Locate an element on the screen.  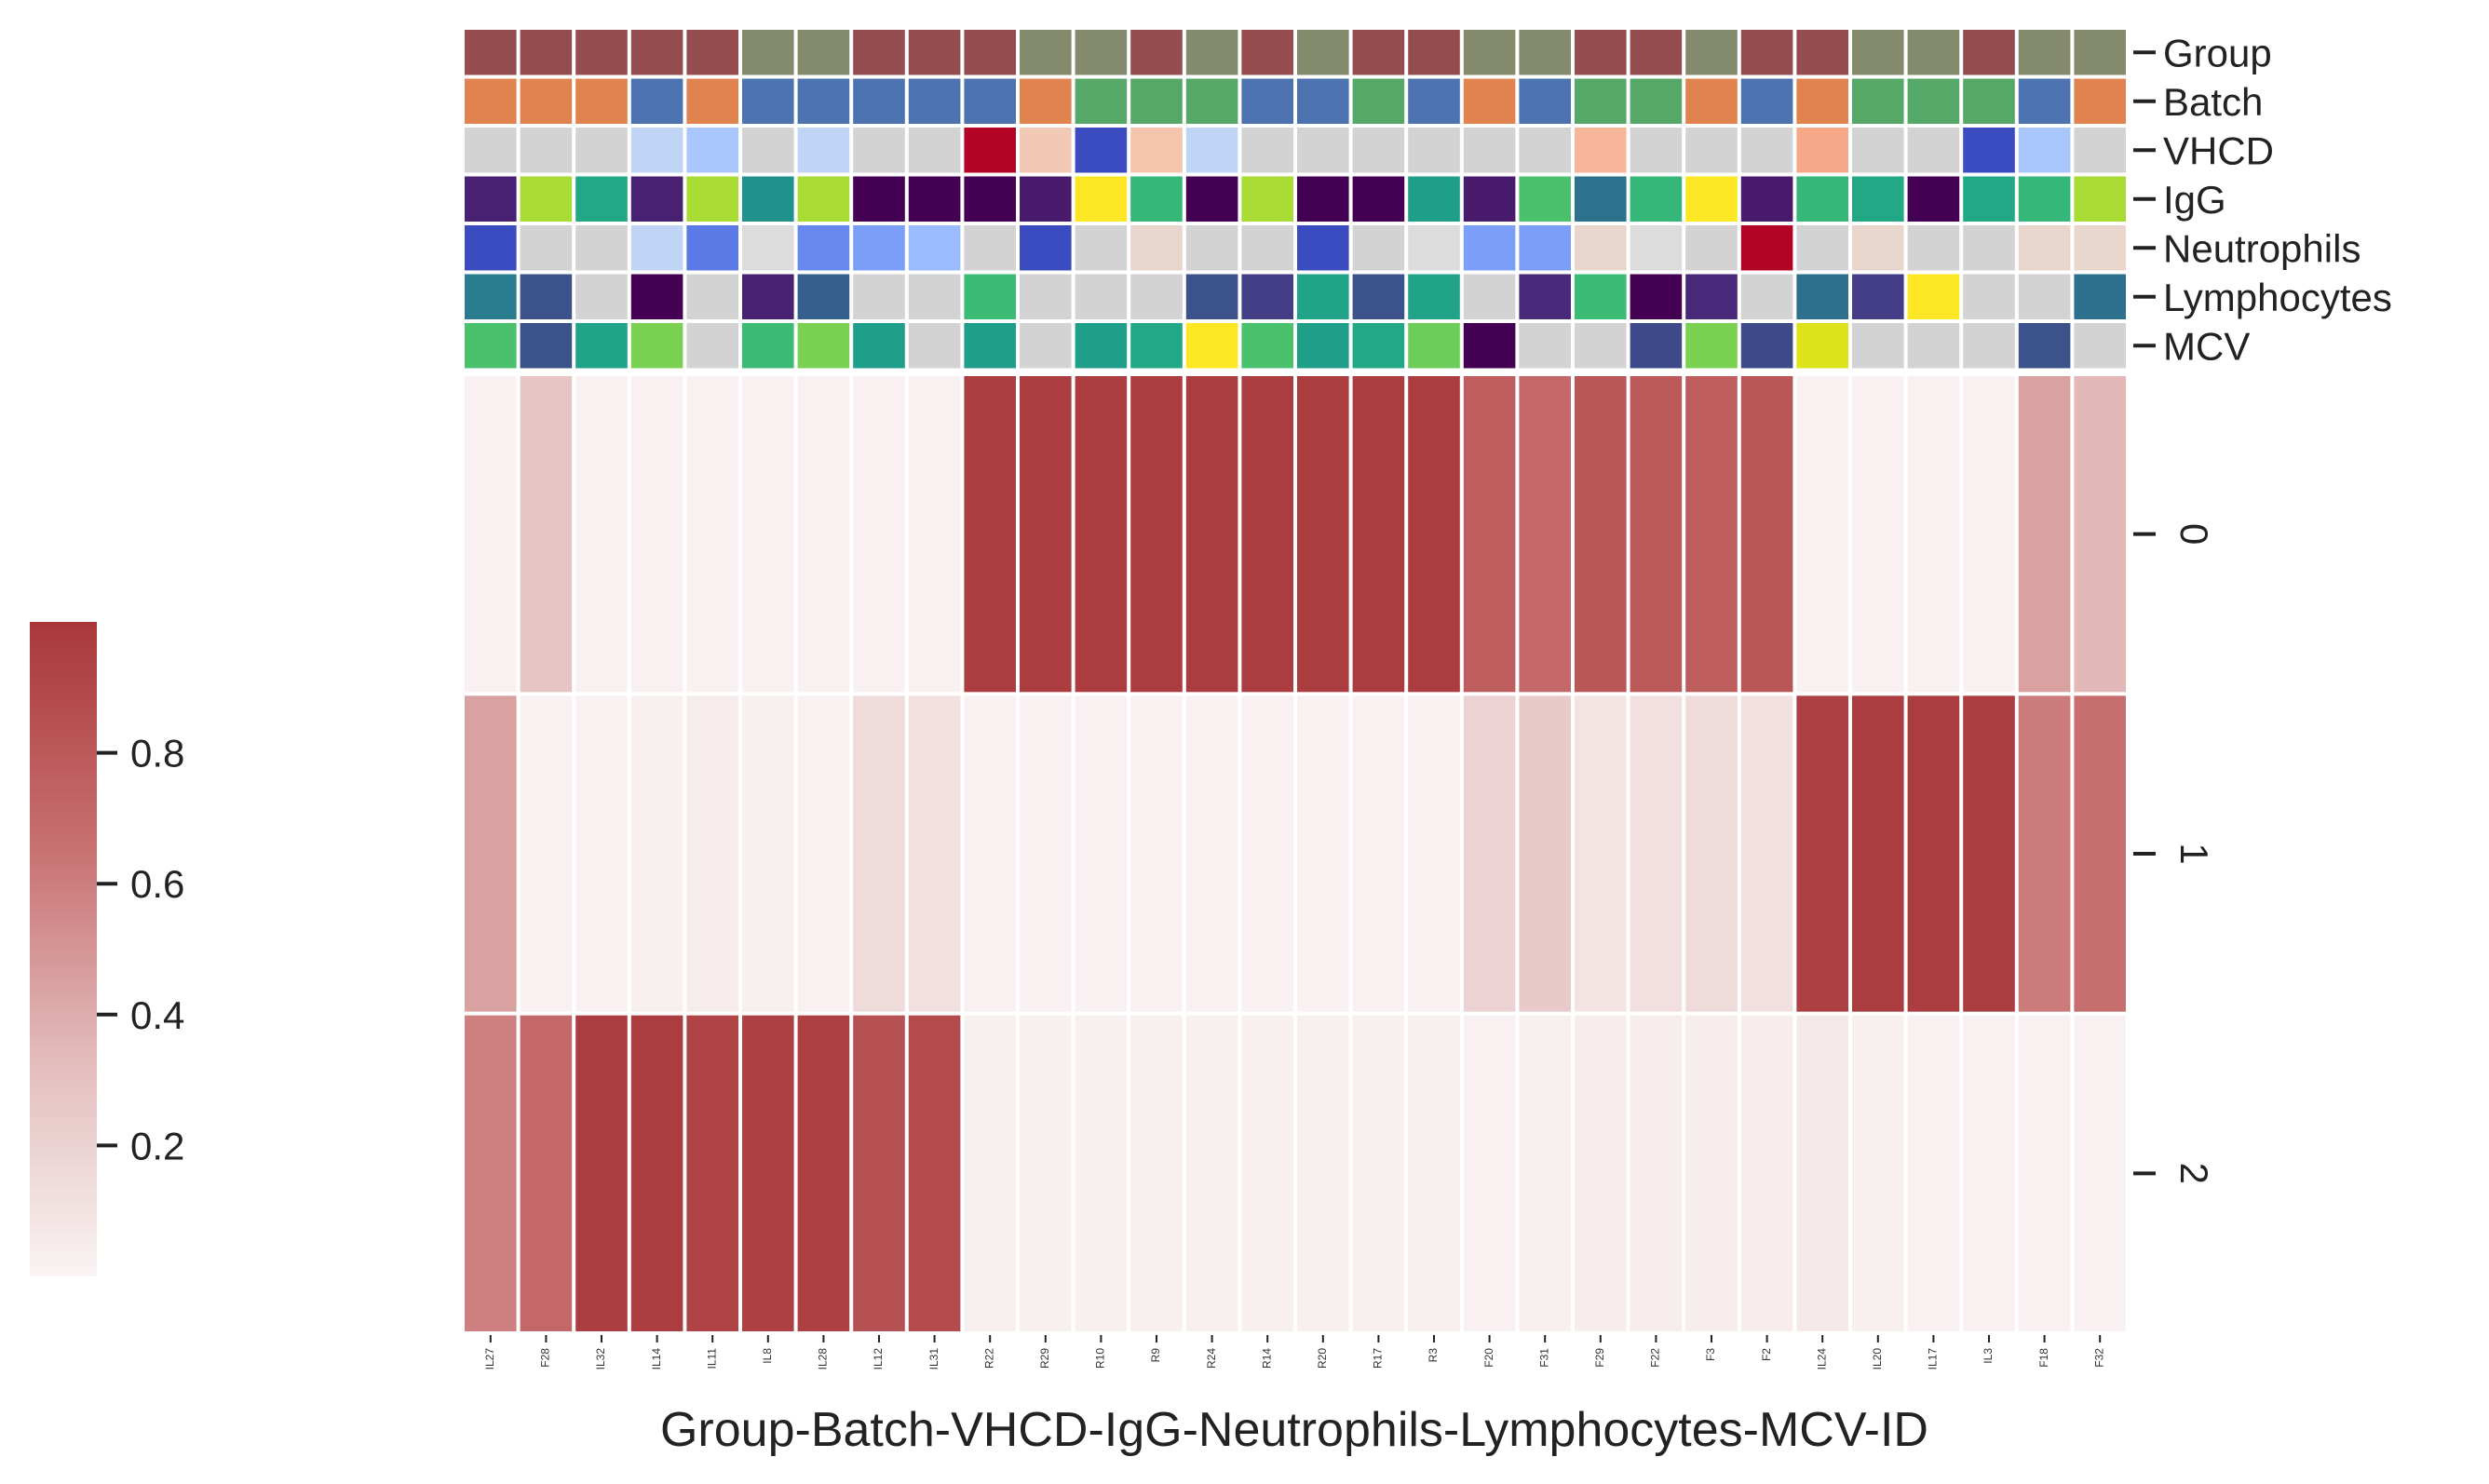
heatmap-cell-r1-il20 is located at coordinates (1878, 853).